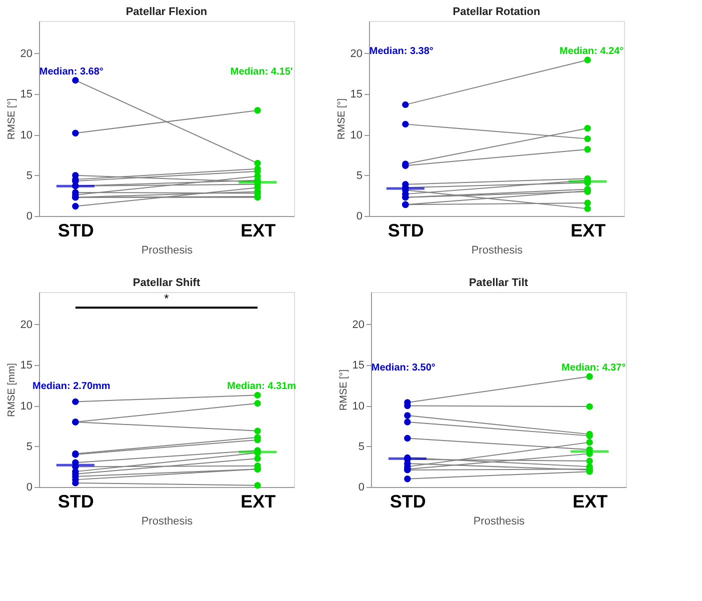 This screenshot has width=702, height=601. What do you see at coordinates (261, 72) in the screenshot?
I see `ref-line-label: Median: 4.15'` at bounding box center [261, 72].